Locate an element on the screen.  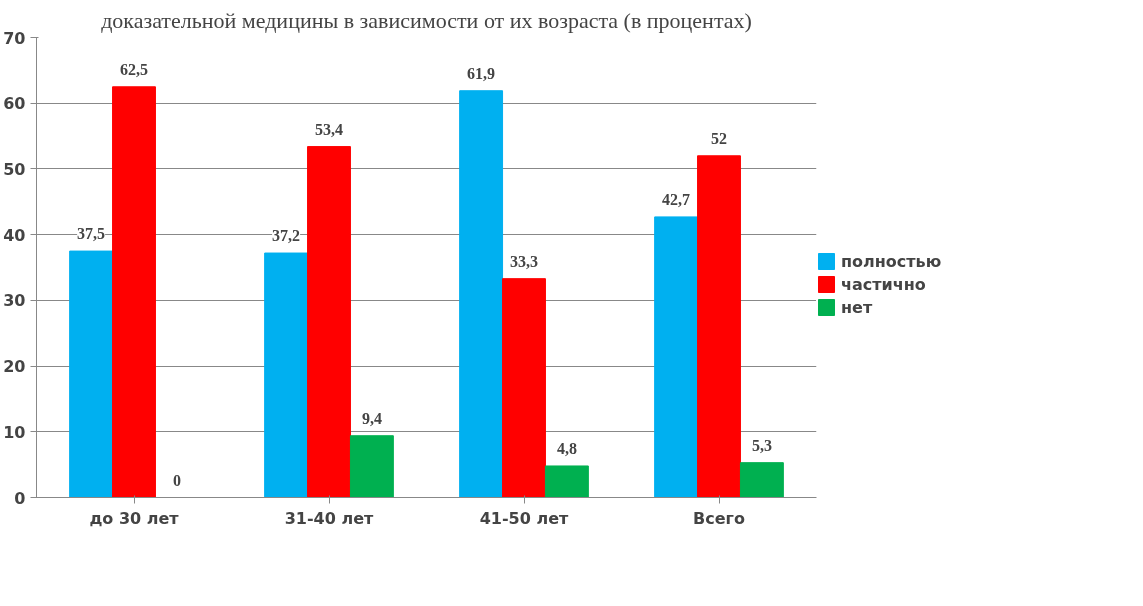
chart-title: доказательной медицины в зависимости от их возраста (в процентах) is located at coordinates (426, 20).